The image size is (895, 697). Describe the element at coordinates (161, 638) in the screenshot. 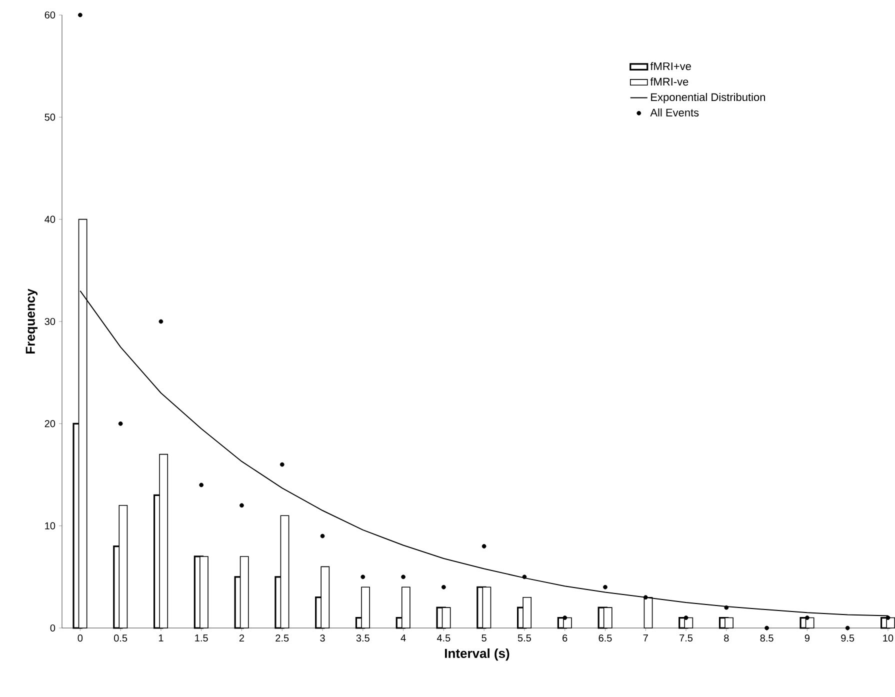

I see `x-tick-label: 1` at that location.